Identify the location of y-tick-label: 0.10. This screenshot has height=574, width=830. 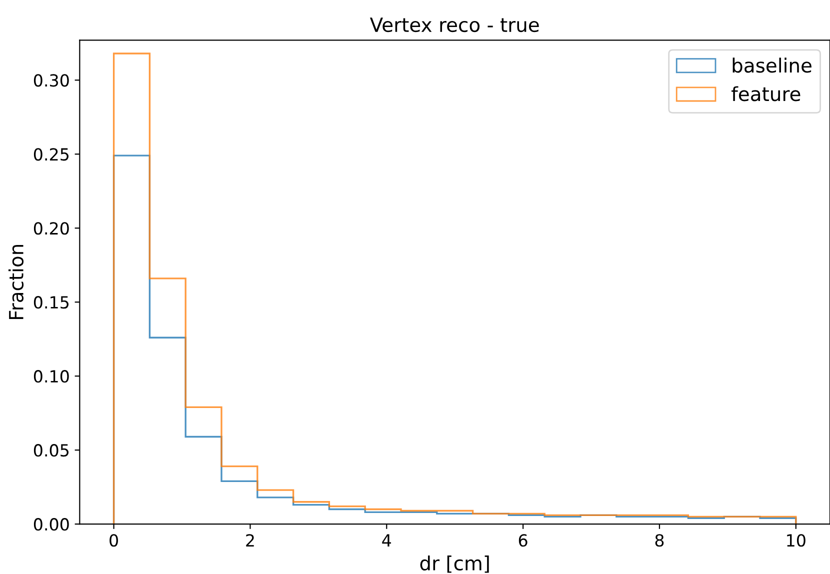
(51, 376).